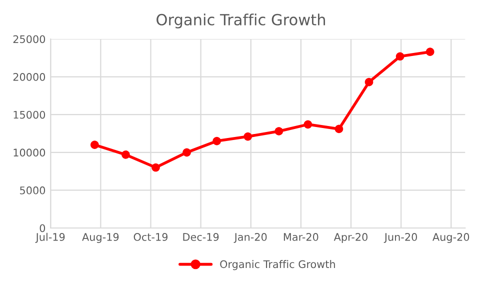  I want to click on y-tick-label: 0, so click(43, 228).